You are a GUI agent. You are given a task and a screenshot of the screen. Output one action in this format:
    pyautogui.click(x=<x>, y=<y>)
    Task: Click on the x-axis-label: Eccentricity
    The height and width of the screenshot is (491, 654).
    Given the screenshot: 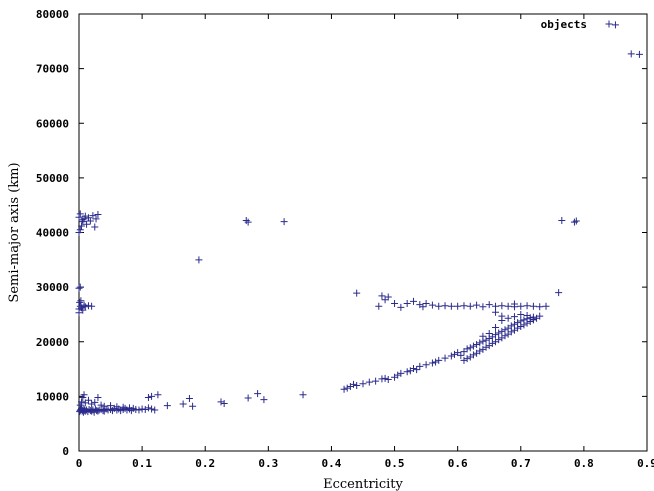 What is the action you would take?
    pyautogui.click(x=363, y=484)
    